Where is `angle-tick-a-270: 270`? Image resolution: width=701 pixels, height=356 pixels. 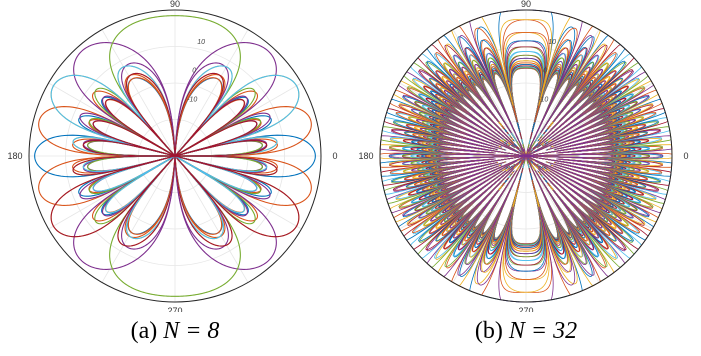
angle-tick-a-270: 270 is located at coordinates (174, 309).